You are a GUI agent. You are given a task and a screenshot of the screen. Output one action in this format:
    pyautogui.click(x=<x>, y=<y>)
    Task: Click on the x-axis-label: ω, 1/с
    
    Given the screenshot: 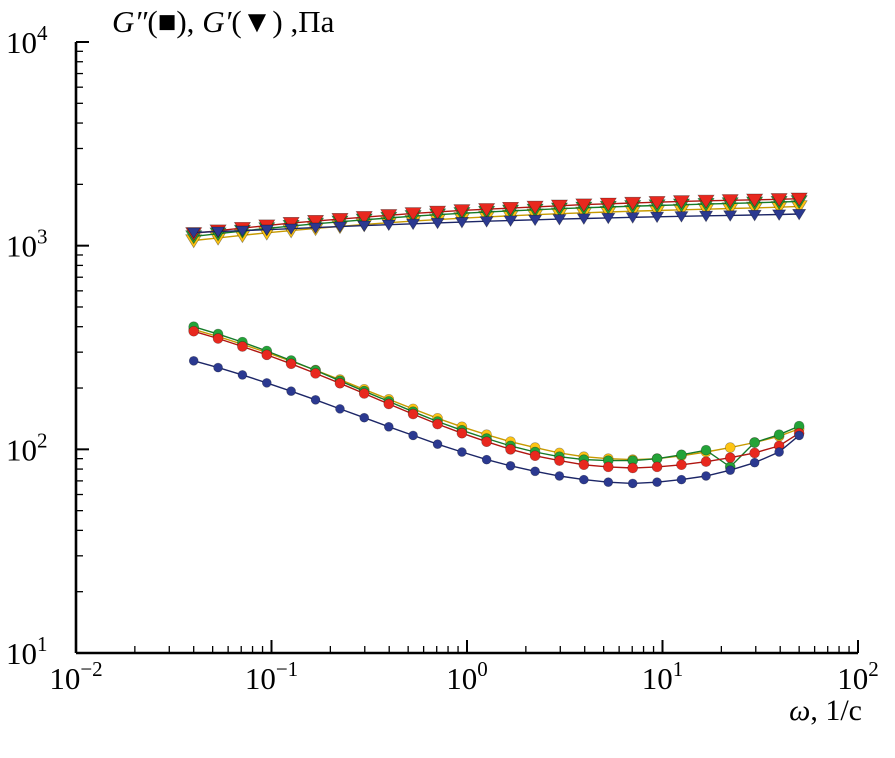 What is the action you would take?
    pyautogui.click(x=825, y=711)
    